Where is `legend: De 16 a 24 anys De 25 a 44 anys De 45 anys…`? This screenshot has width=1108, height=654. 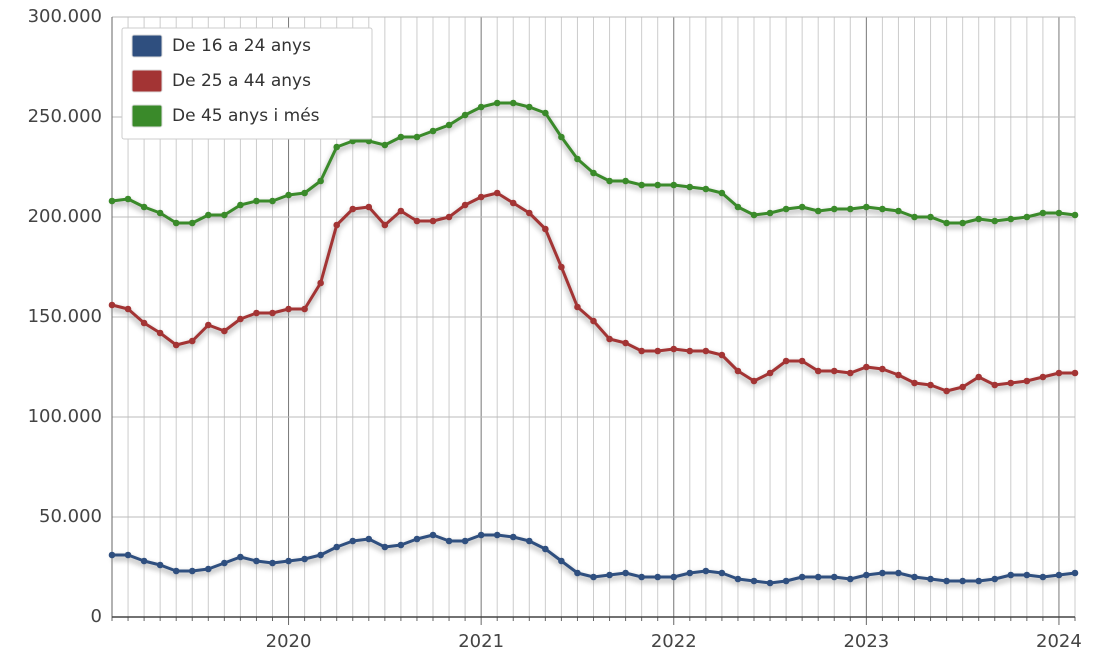 legend: De 16 a 24 anys De 25 a 44 anys De 45 anys… is located at coordinates (247, 83).